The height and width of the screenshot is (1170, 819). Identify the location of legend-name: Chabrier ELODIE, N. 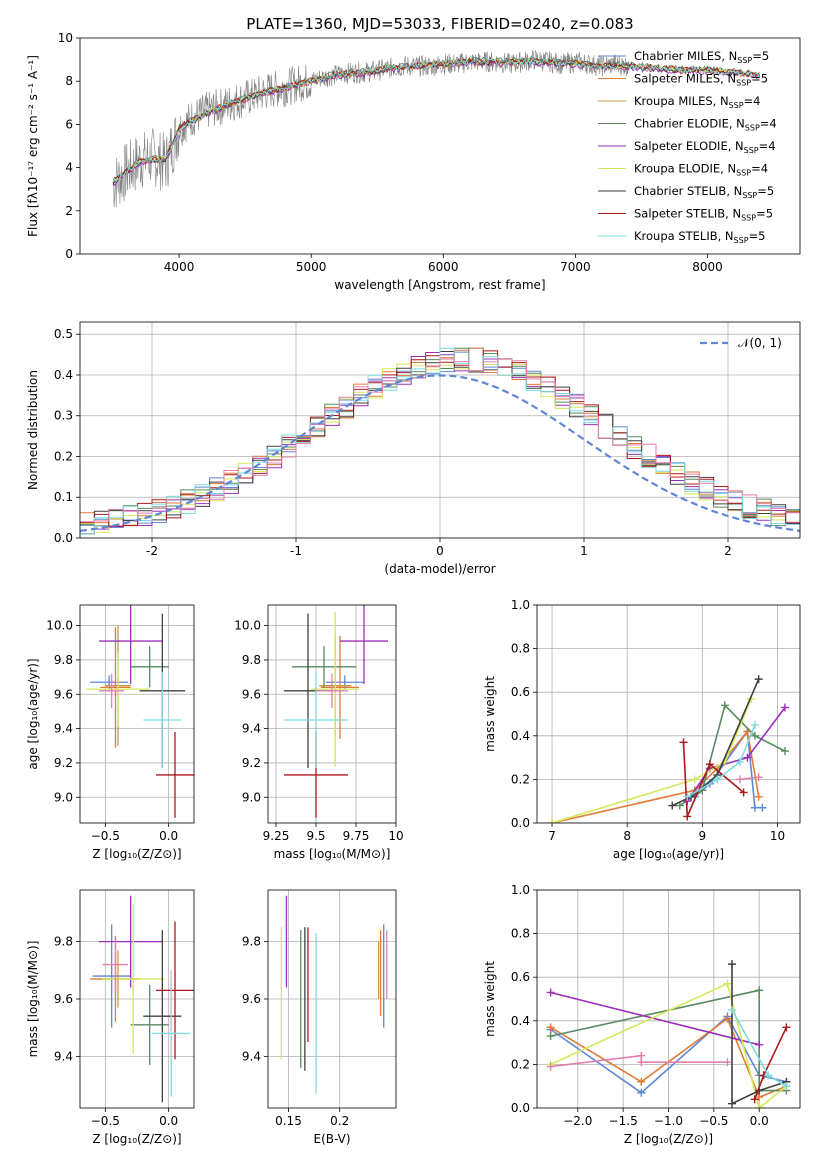
(689, 124).